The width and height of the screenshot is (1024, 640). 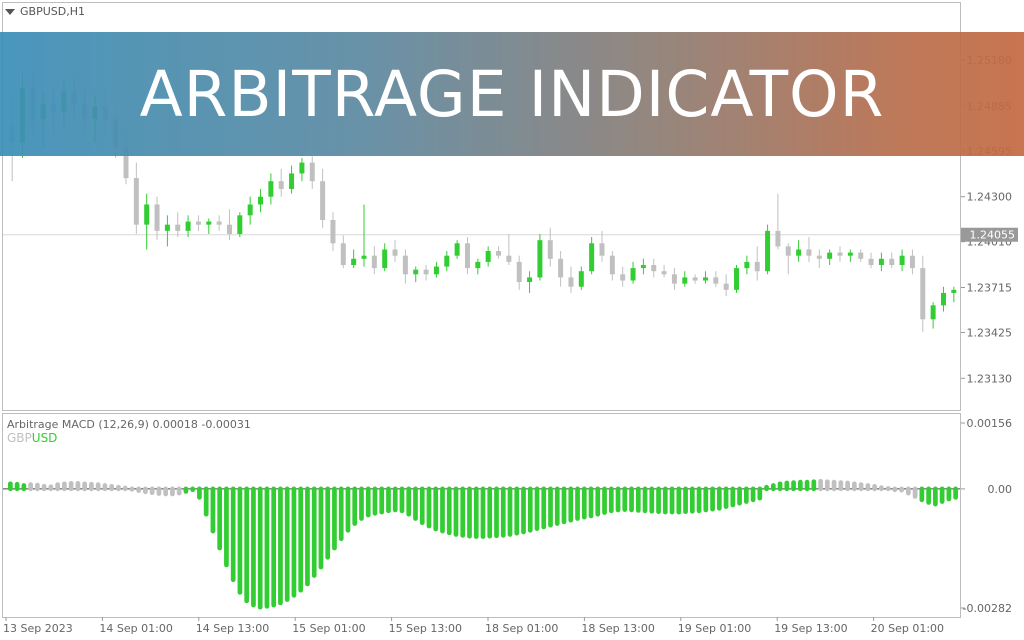 I want to click on time-axis-label: 14 Sep 01:00, so click(x=135, y=628).